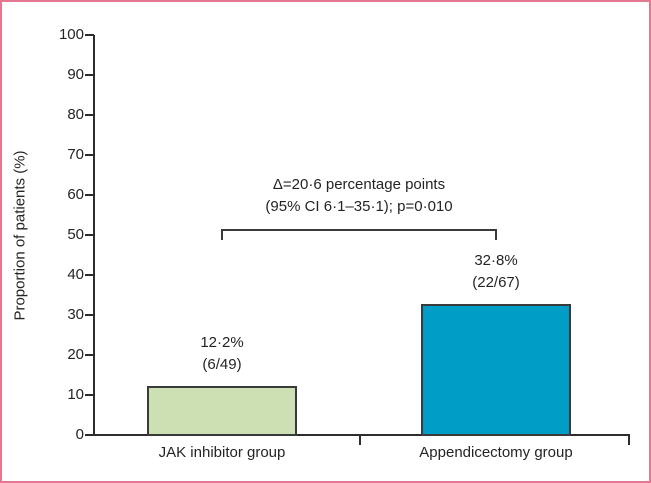 This screenshot has width=651, height=483. Describe the element at coordinates (222, 365) in the screenshot. I see `bar-value-line: (6/49)` at that location.